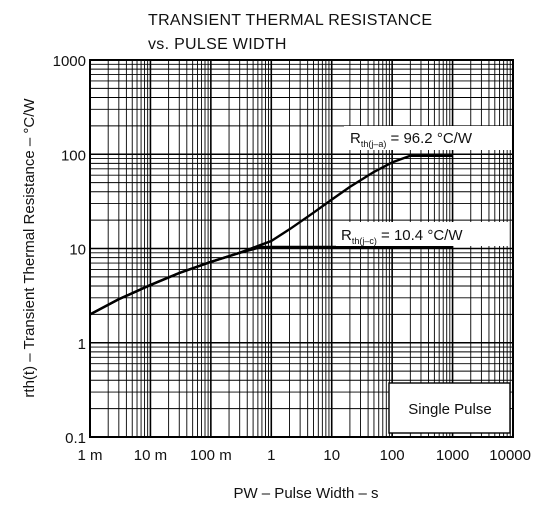  What do you see at coordinates (69, 61) in the screenshot?
I see `y-tick-label: 1000` at bounding box center [69, 61].